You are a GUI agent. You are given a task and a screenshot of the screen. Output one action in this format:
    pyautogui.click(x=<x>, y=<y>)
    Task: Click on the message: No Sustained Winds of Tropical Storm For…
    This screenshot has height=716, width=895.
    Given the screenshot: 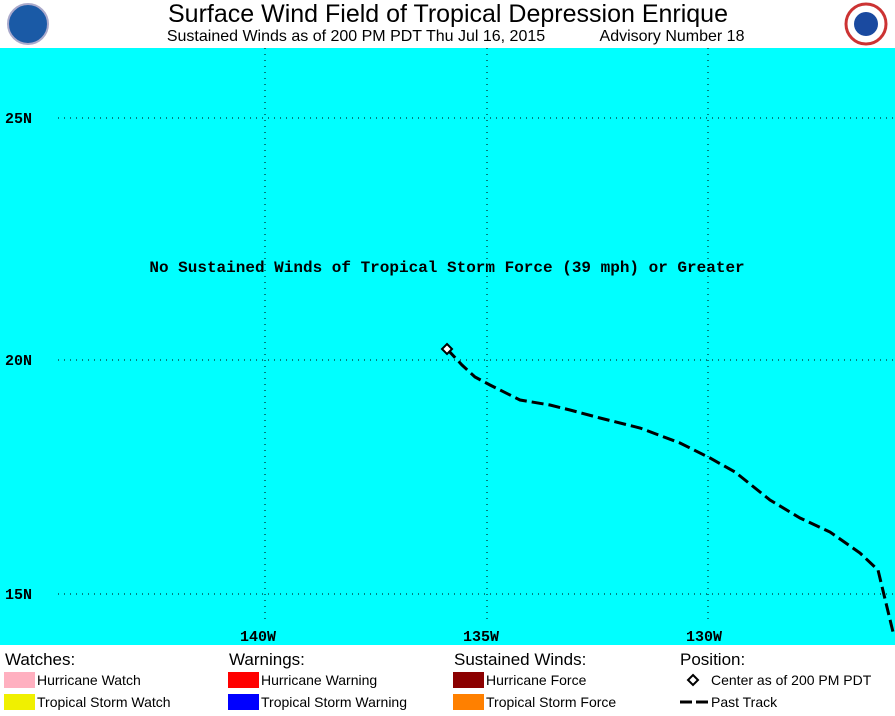 What is the action you would take?
    pyautogui.click(x=446, y=268)
    